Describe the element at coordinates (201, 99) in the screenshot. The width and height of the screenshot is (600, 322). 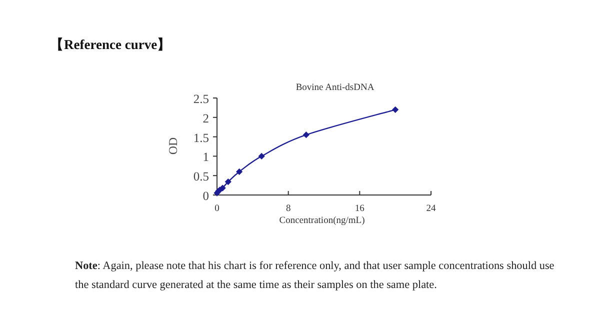
I see `y-tick-label: 2.5` at that location.